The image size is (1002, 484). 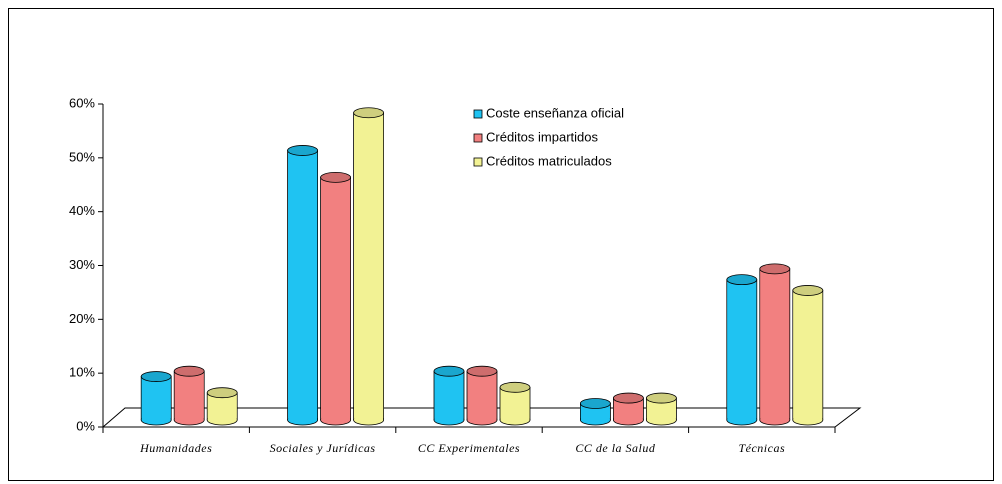 I want to click on legend-label: Créditos impartidos, so click(x=542, y=136).